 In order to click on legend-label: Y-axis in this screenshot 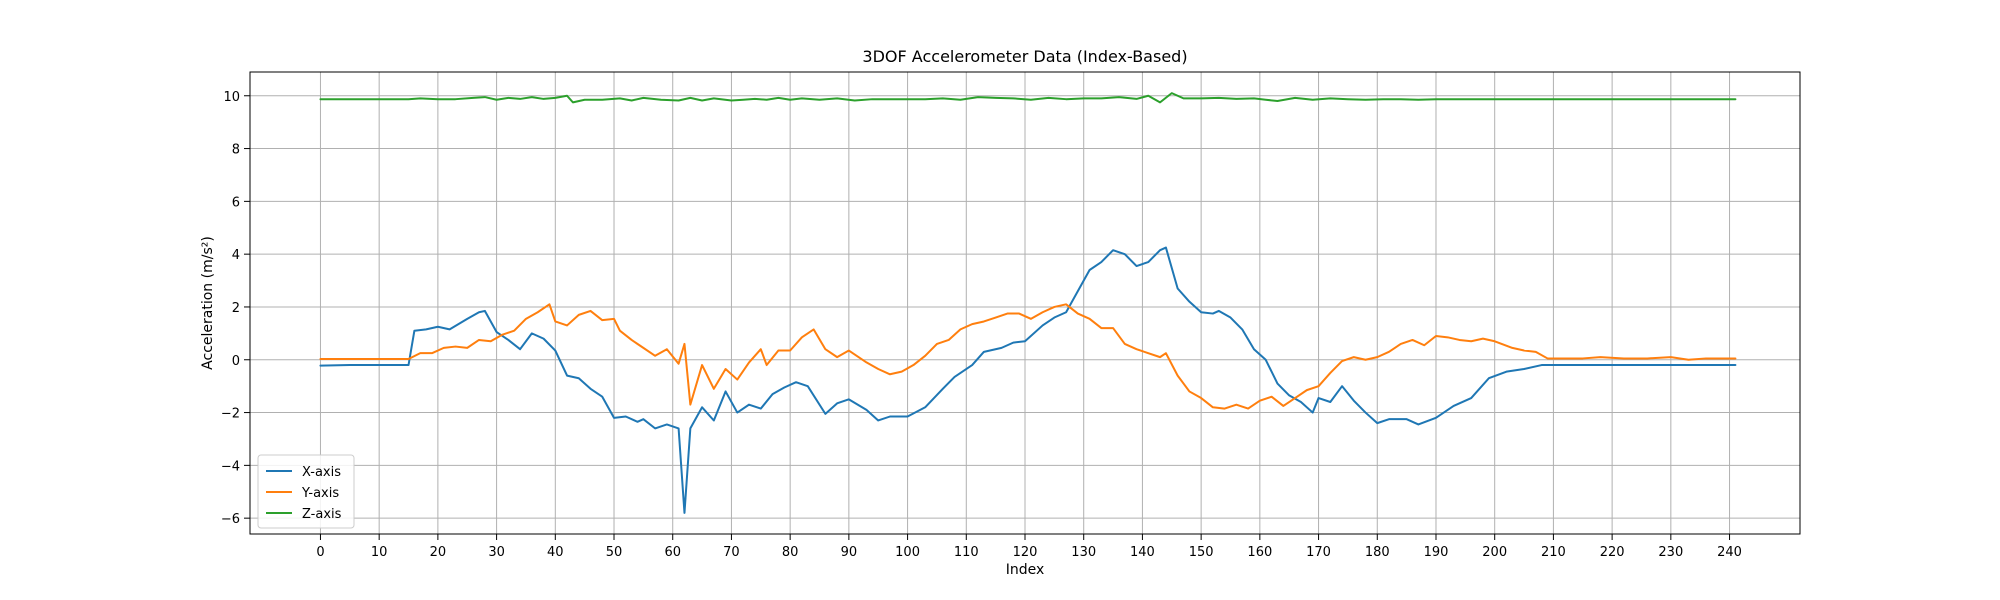, I will do `click(320, 493)`.